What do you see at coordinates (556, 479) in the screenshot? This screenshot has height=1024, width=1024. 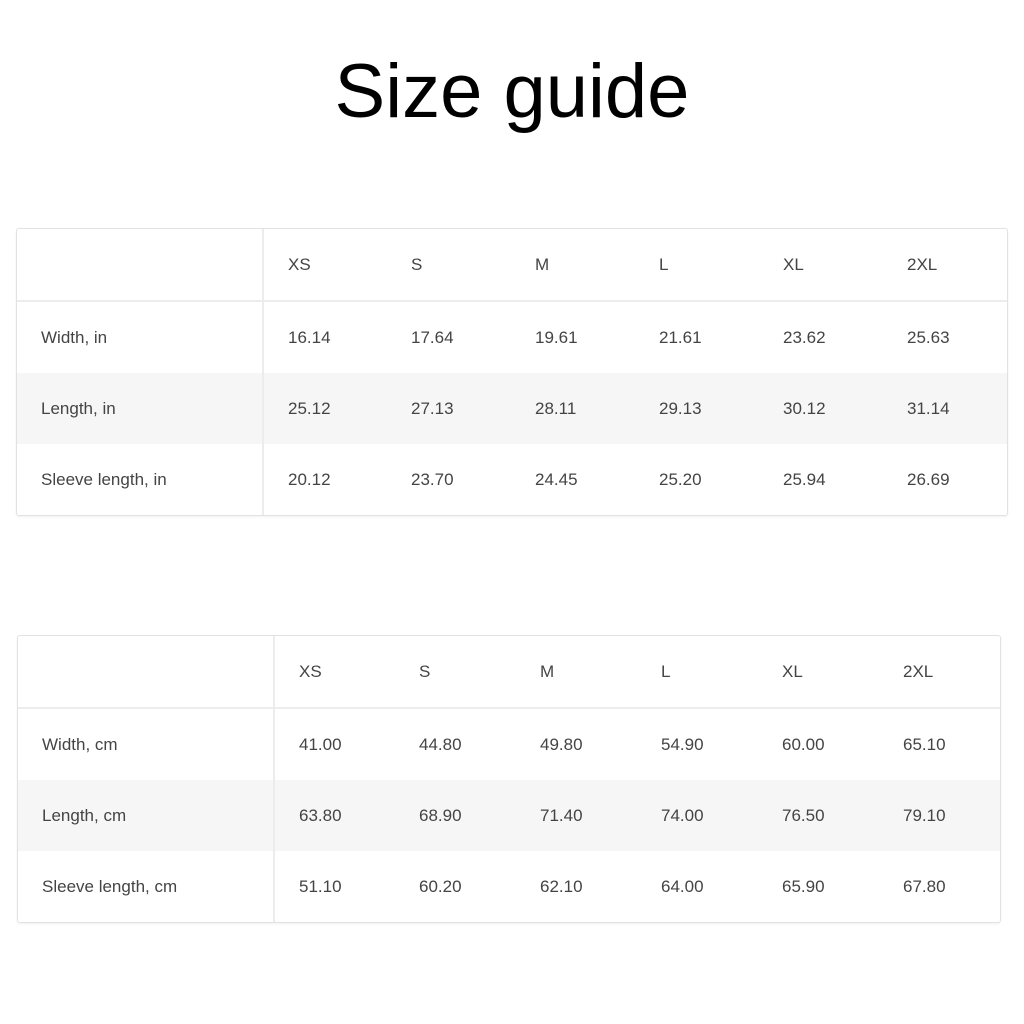 I see `measurement-cell: 24.45` at bounding box center [556, 479].